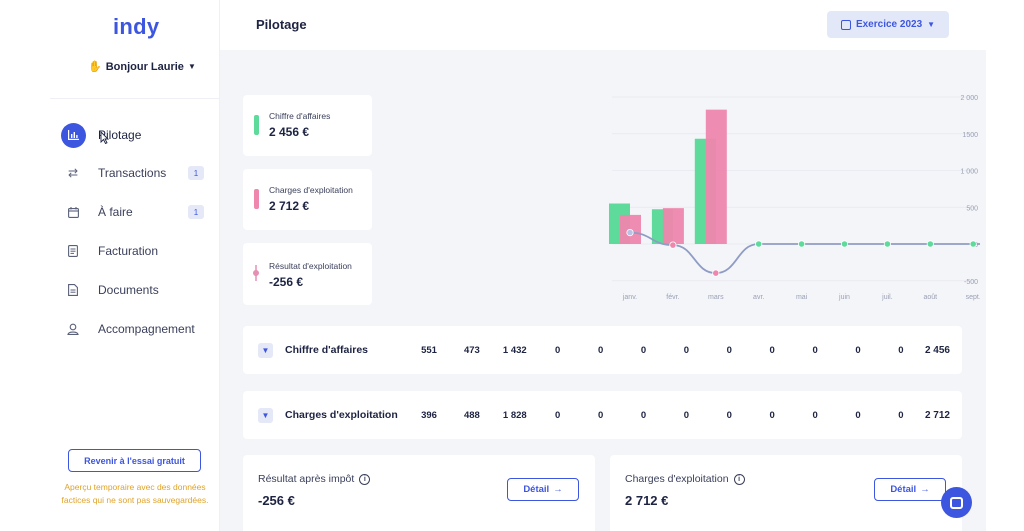  What do you see at coordinates (128, 251) in the screenshot?
I see `sidebar-item-label: Facturation` at bounding box center [128, 251].